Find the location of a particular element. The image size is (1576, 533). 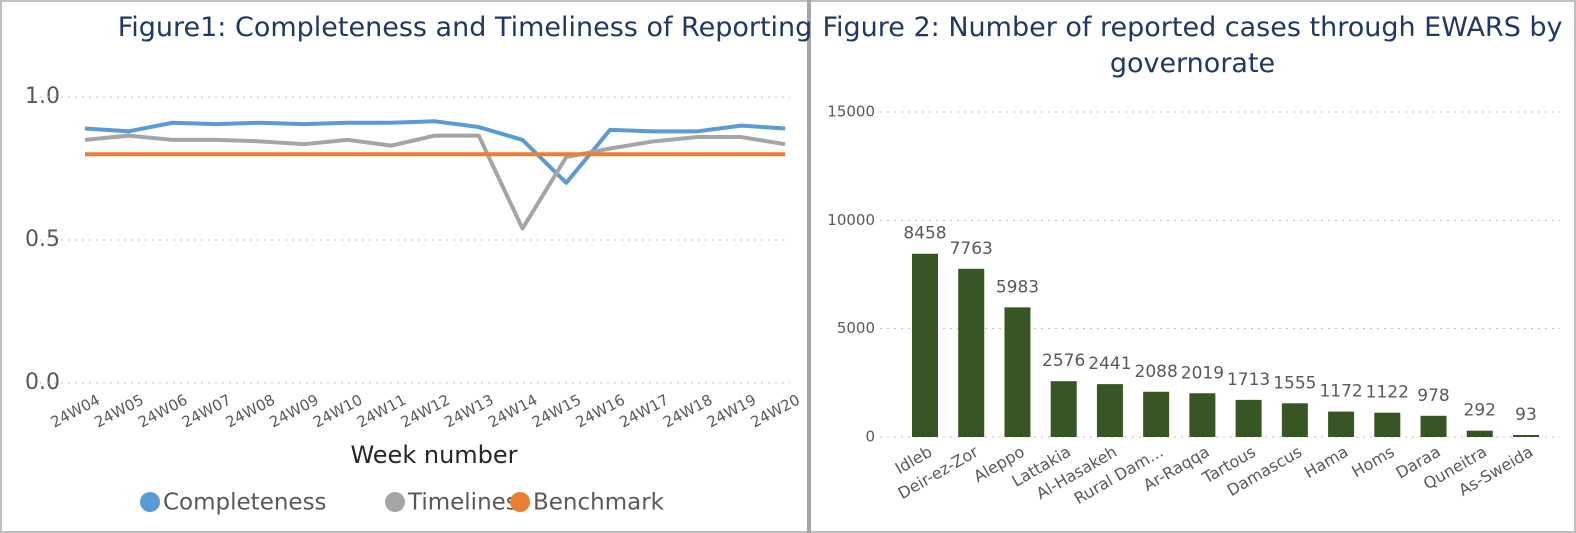

data-label: 93 is located at coordinates (1526, 415).